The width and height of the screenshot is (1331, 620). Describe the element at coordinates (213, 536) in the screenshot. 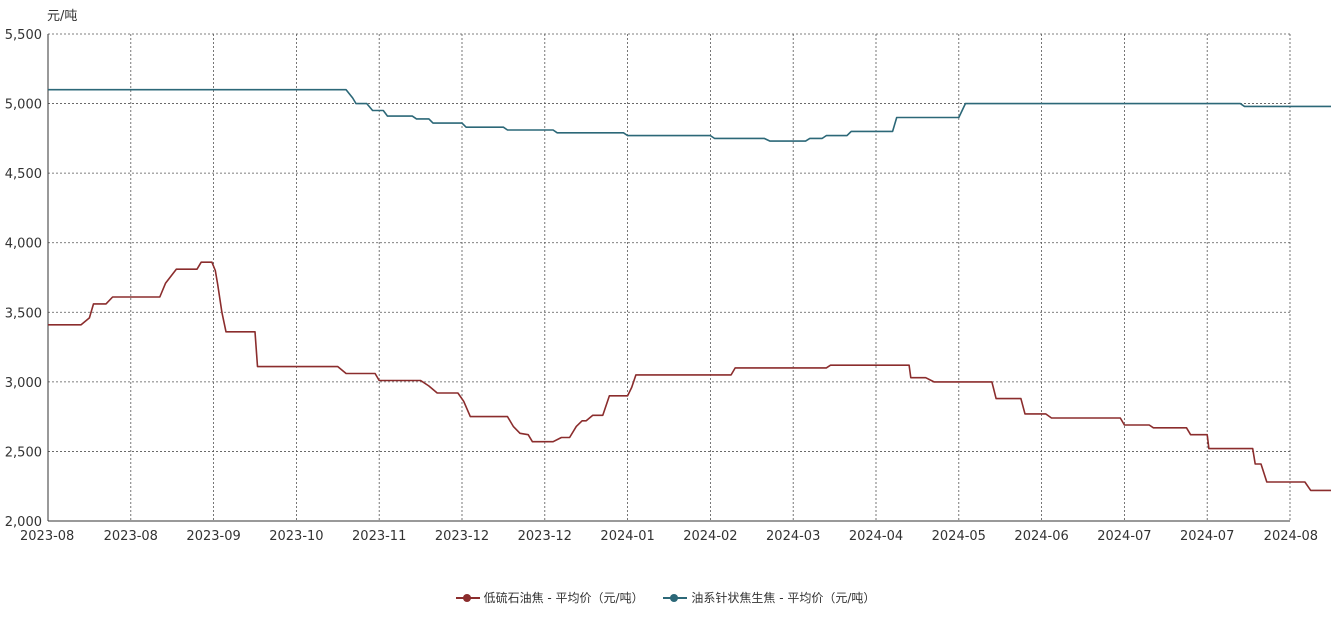

I see `x-tick-label: 2023-09` at that location.